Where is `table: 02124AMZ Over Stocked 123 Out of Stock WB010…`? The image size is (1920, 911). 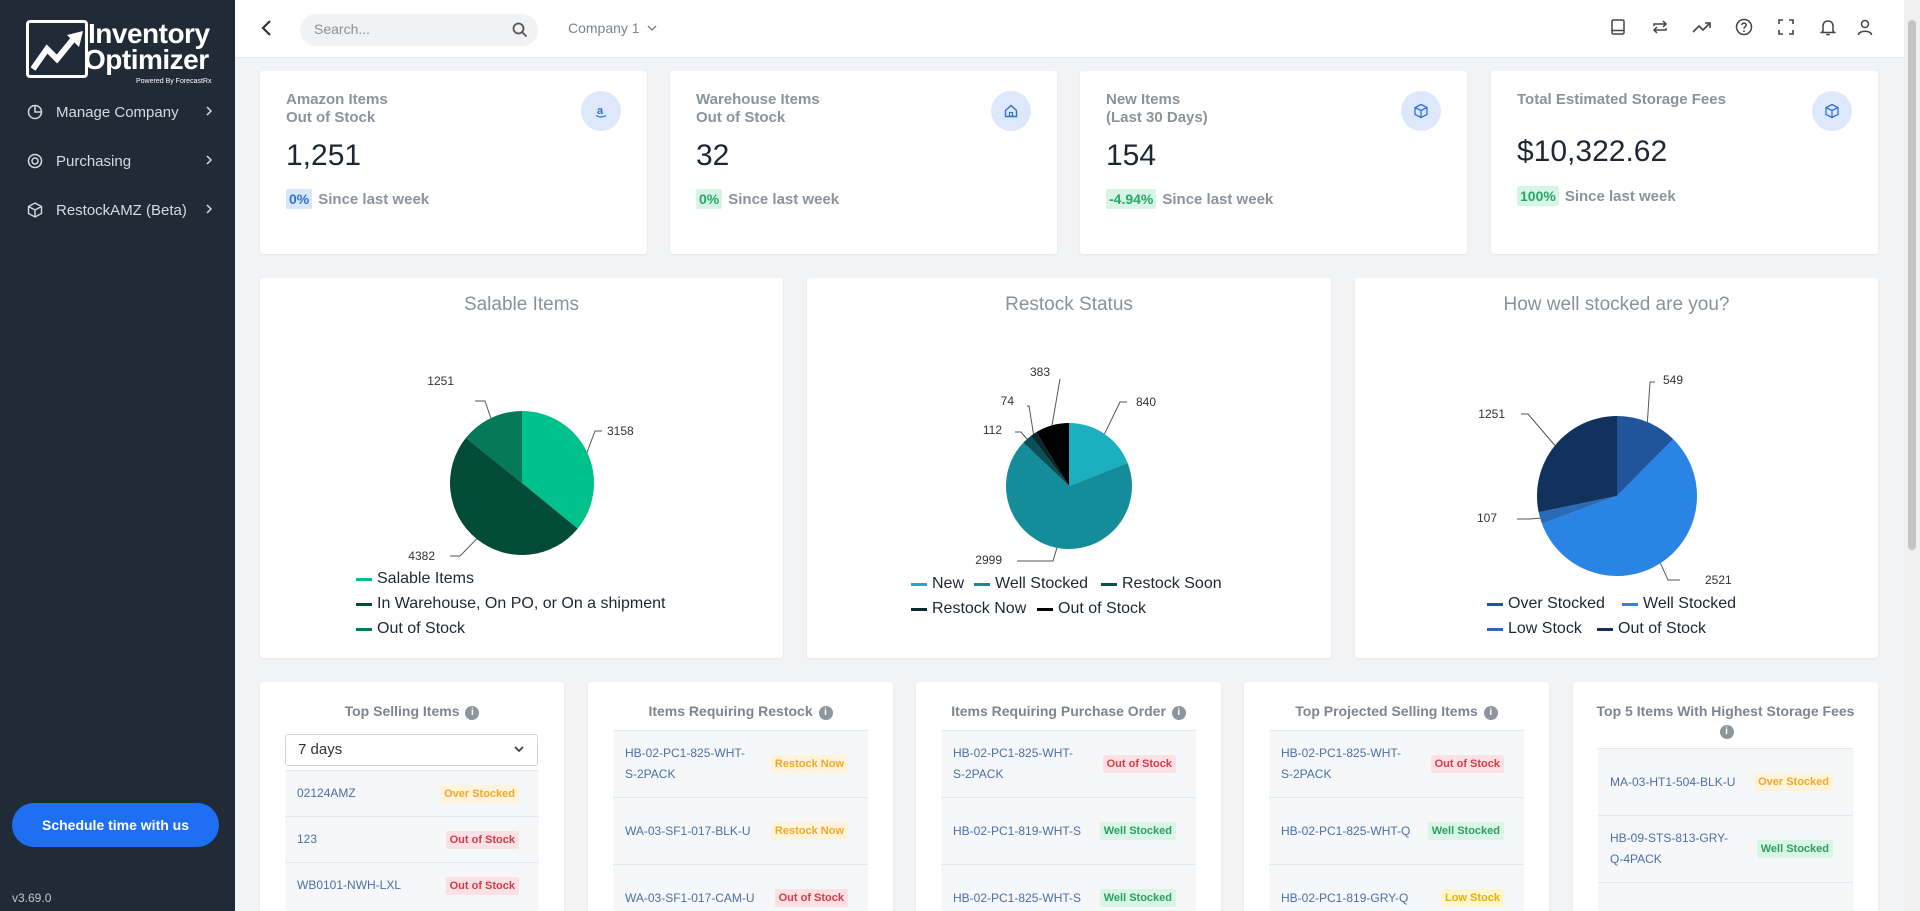
table: 02124AMZ Over Stocked 123 Out of Stock WB010… is located at coordinates (412, 840).